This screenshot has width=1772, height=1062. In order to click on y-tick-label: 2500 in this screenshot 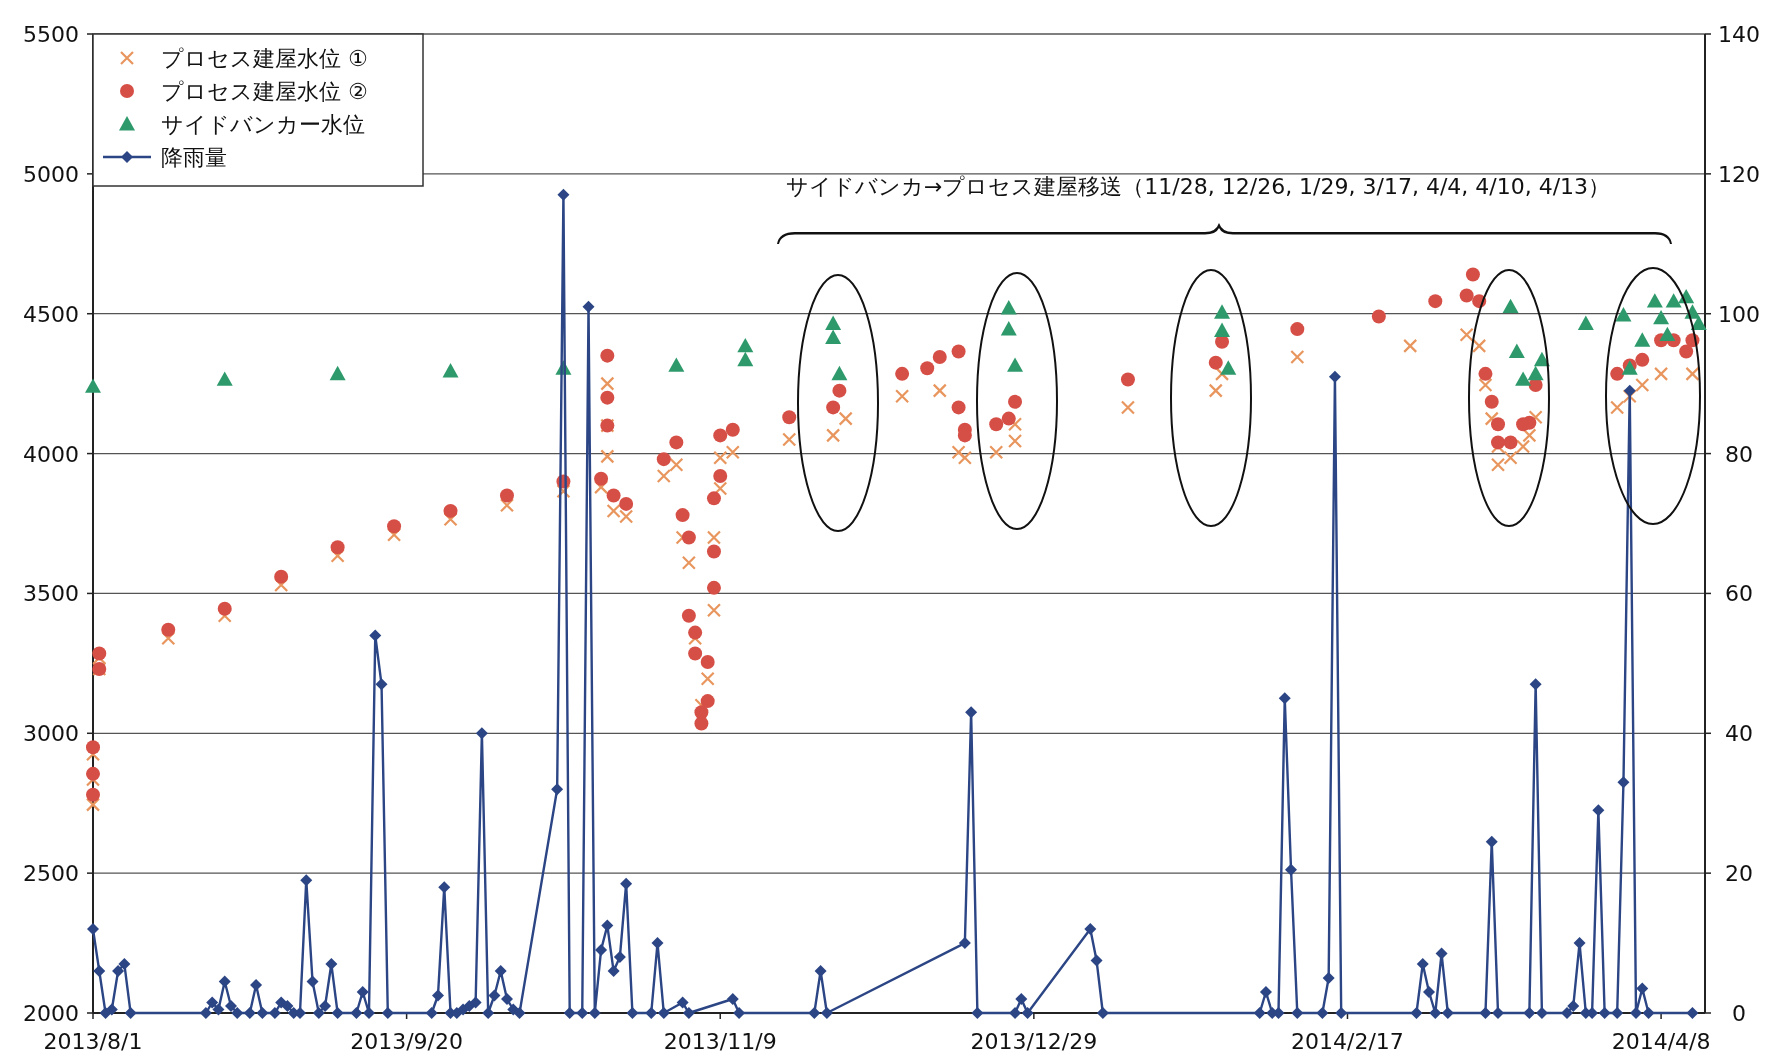, I will do `click(51, 874)`.